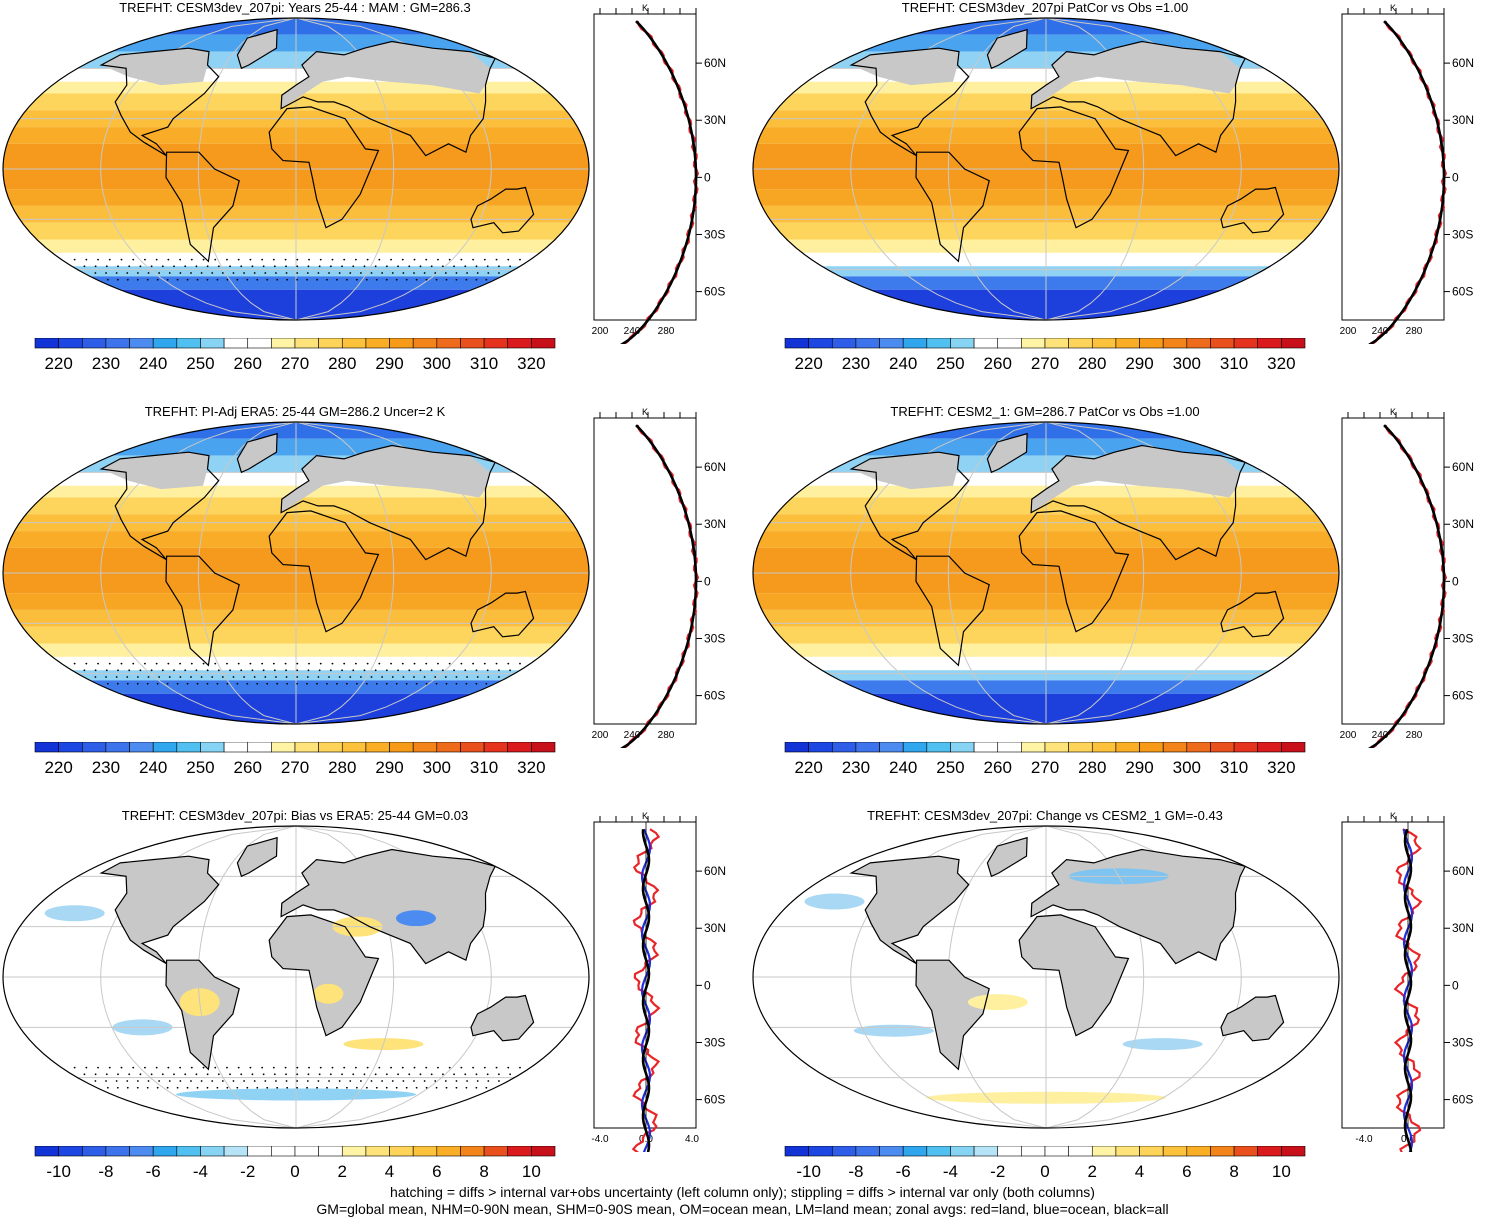 The image size is (1485, 1218). I want to click on lat-tick-label: 0, so click(1455, 177).